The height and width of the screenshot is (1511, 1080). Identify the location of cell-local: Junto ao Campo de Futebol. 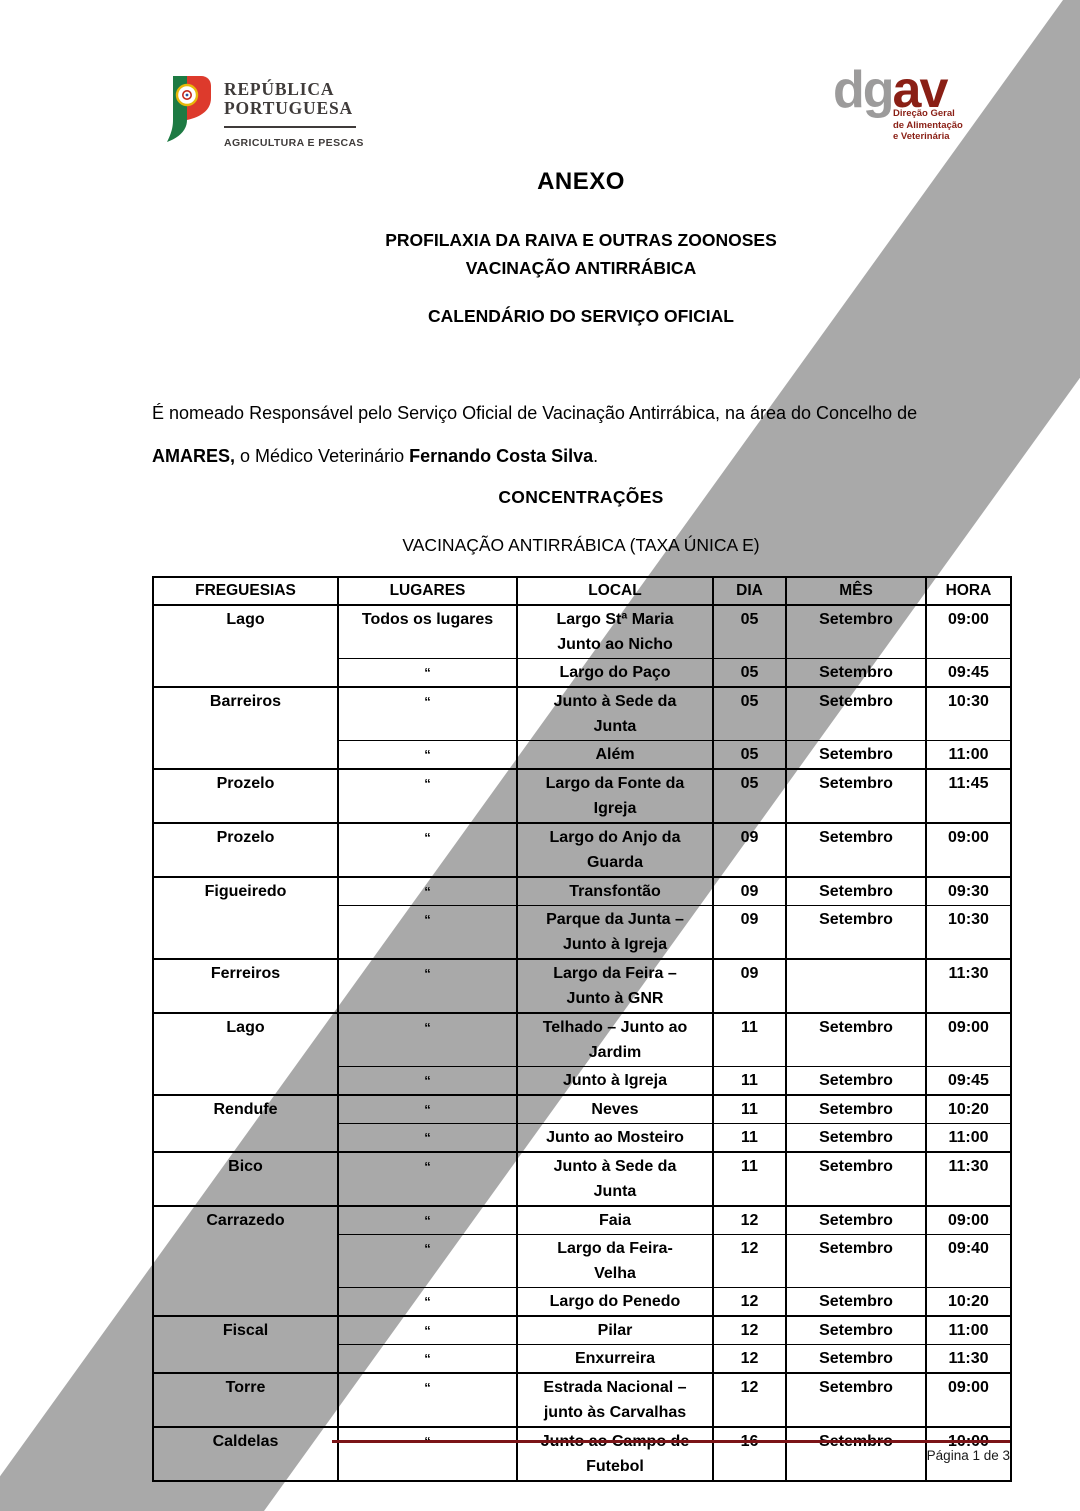
(615, 1454).